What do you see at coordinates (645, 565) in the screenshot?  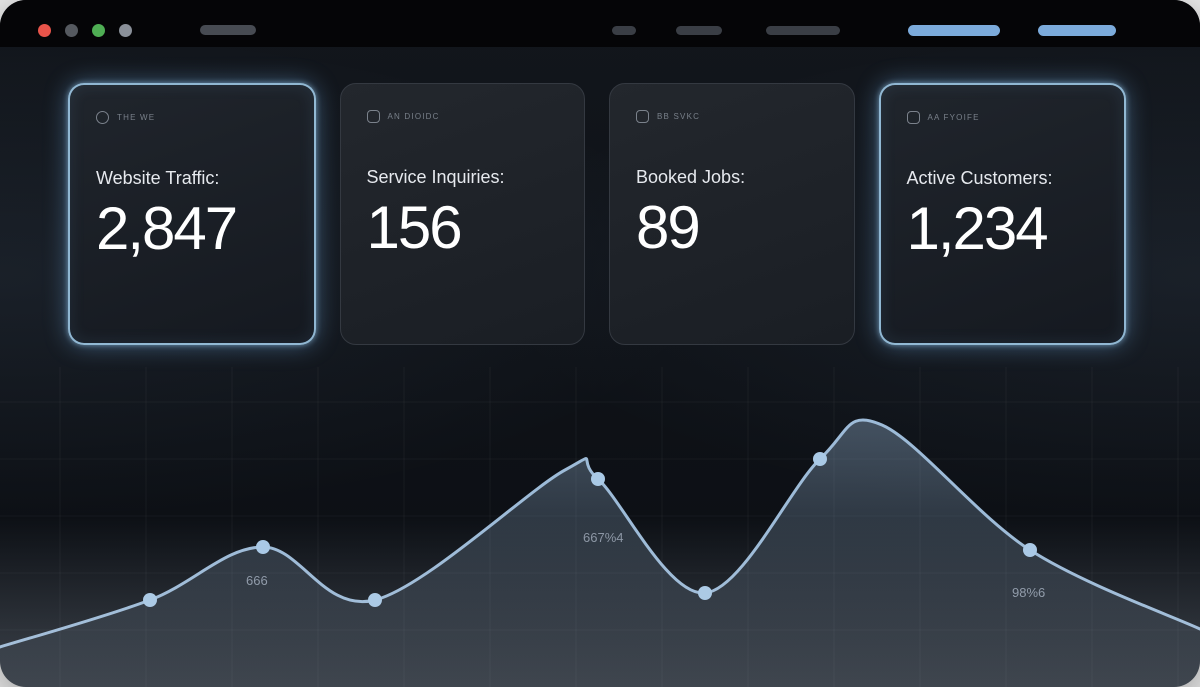 I see `chart-labels: 666 667%4 98%6` at bounding box center [645, 565].